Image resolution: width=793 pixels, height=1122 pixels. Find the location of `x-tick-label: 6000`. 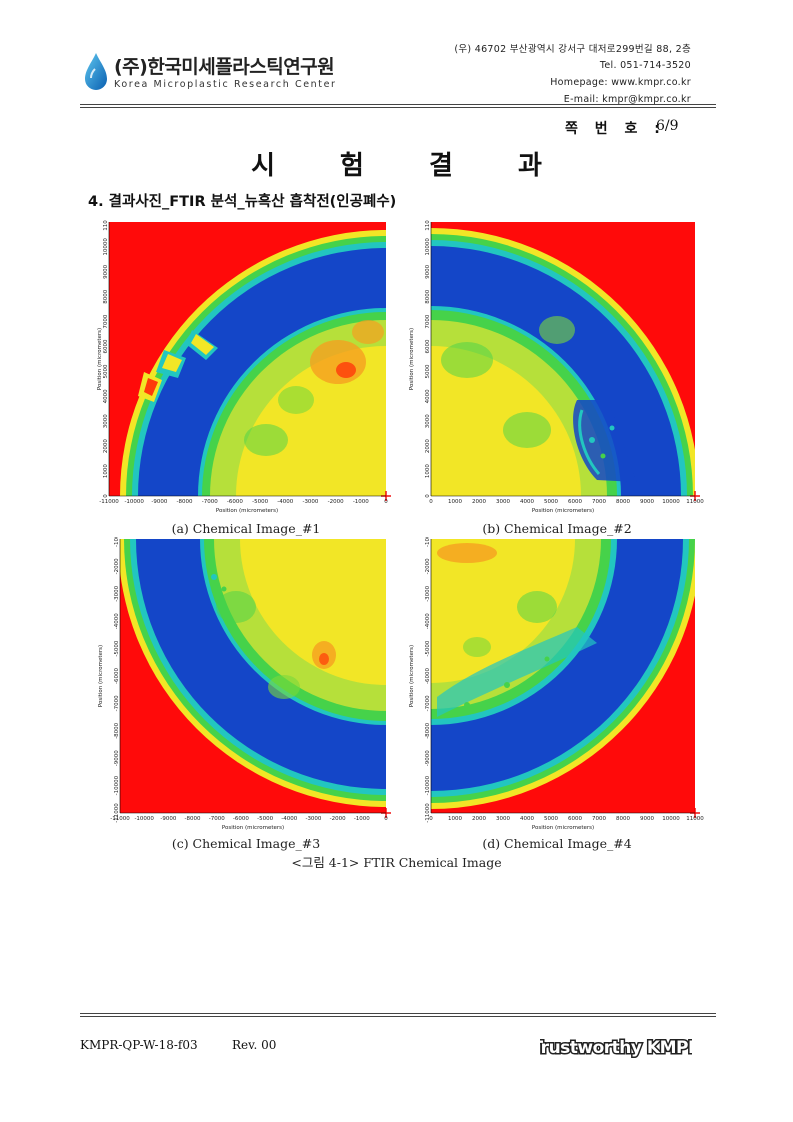

x-tick-label: 6000 is located at coordinates (575, 502).